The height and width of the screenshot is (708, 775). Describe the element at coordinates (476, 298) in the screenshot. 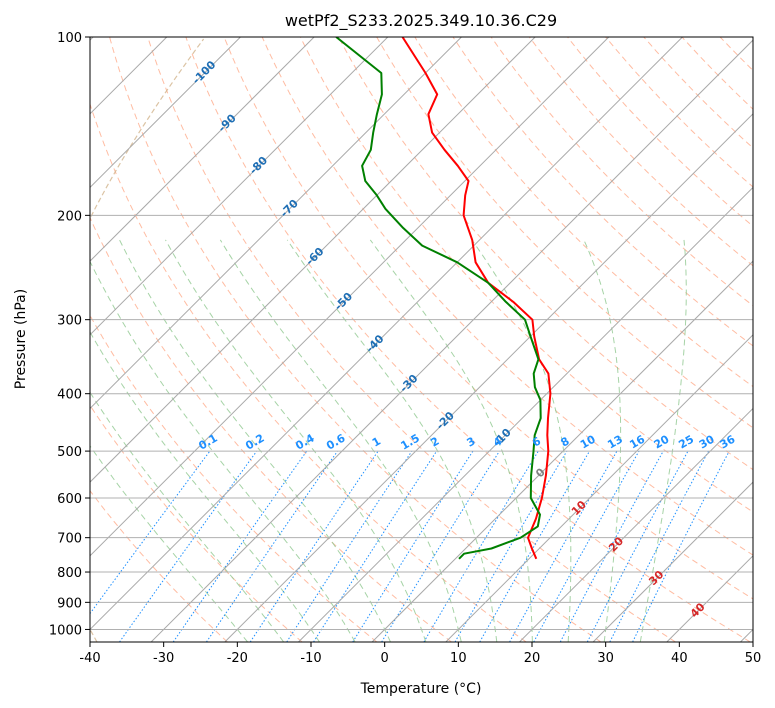

I see `temperature-profile` at that location.